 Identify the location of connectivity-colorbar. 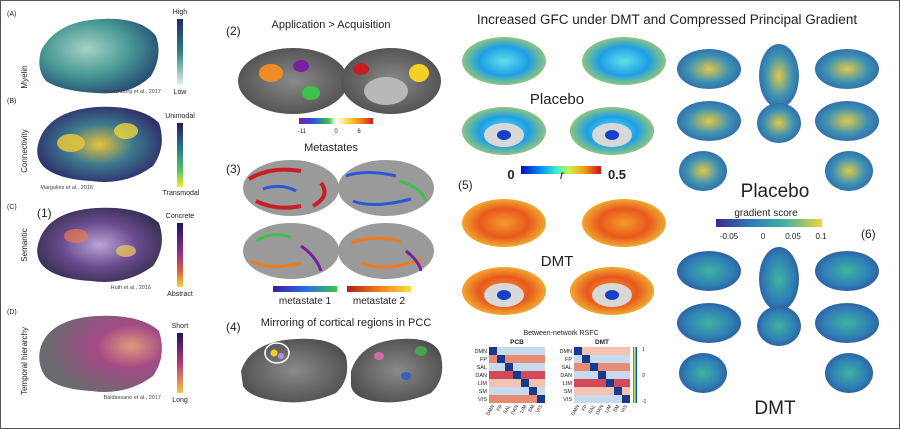
(180, 155).